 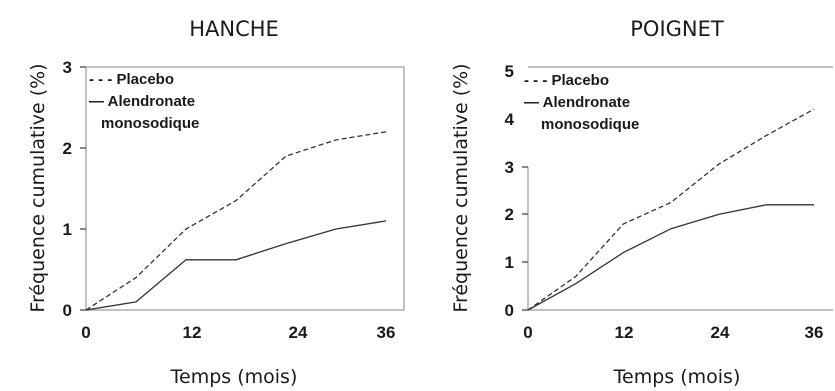 I want to click on chart-title: POIGNET, so click(x=677, y=29).